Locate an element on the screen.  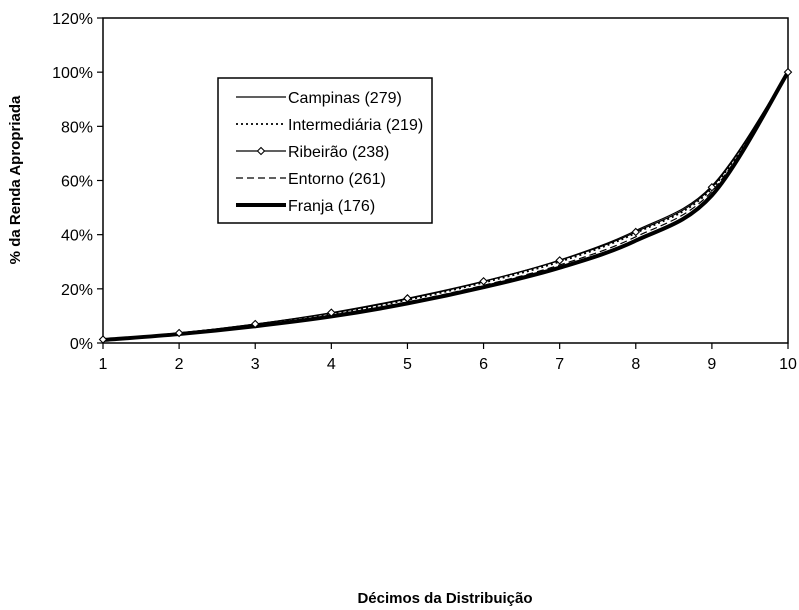
x-tick-label: 4 is located at coordinates (331, 364).